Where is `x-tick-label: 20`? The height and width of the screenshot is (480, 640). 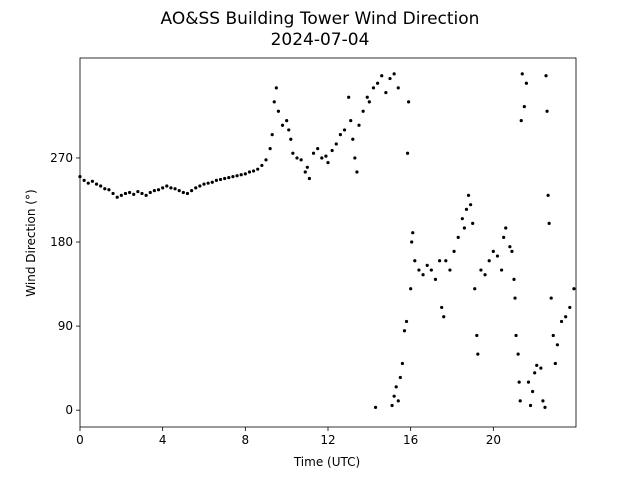
x-tick-label: 20 is located at coordinates (493, 440).